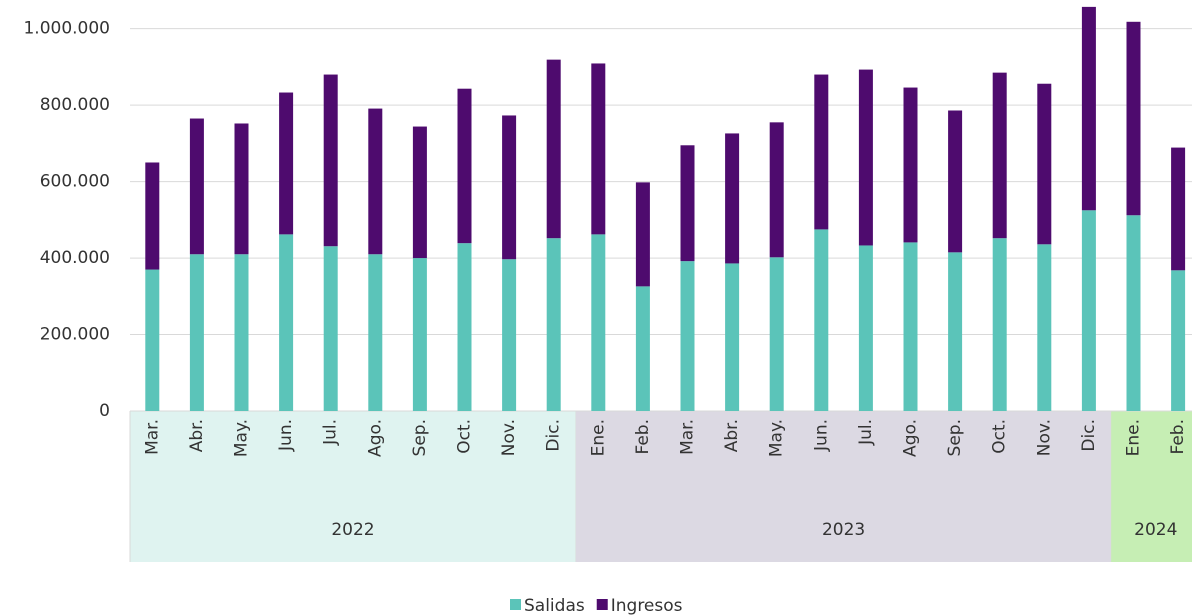  I want to click on y-tick-label: 600.000, so click(75, 182).